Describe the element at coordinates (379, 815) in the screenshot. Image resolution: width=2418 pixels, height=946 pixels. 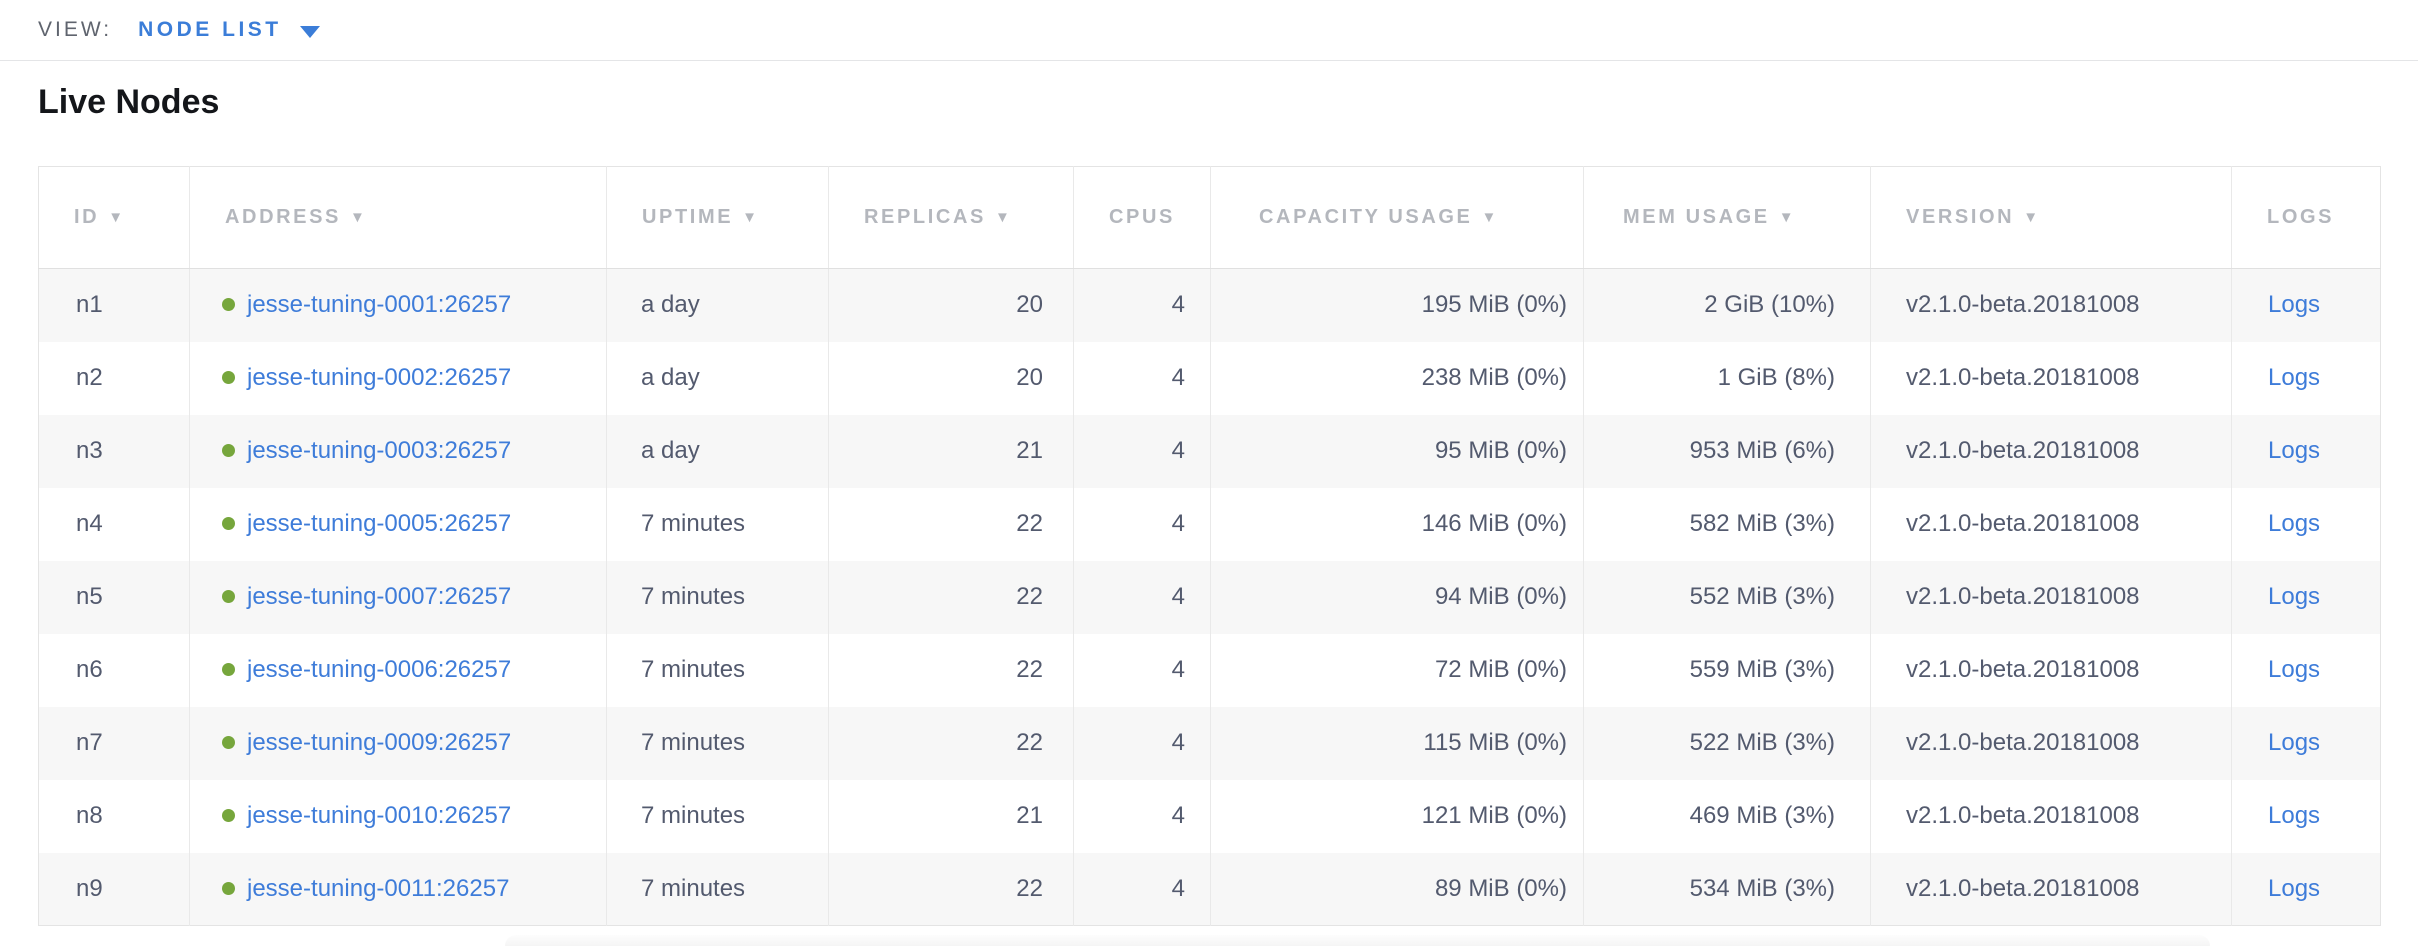
I see `node-address-link: jesse-tuning-0010:26257` at that location.